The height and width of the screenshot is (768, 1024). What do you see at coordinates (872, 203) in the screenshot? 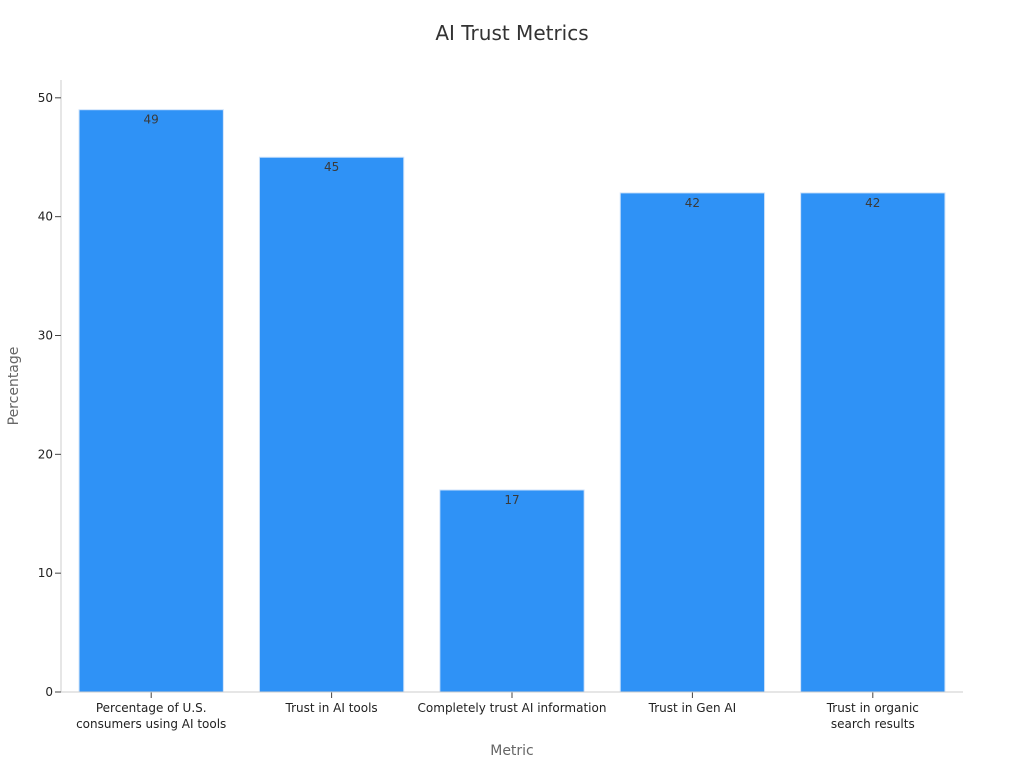
I see `data-label-5: 42` at bounding box center [872, 203].